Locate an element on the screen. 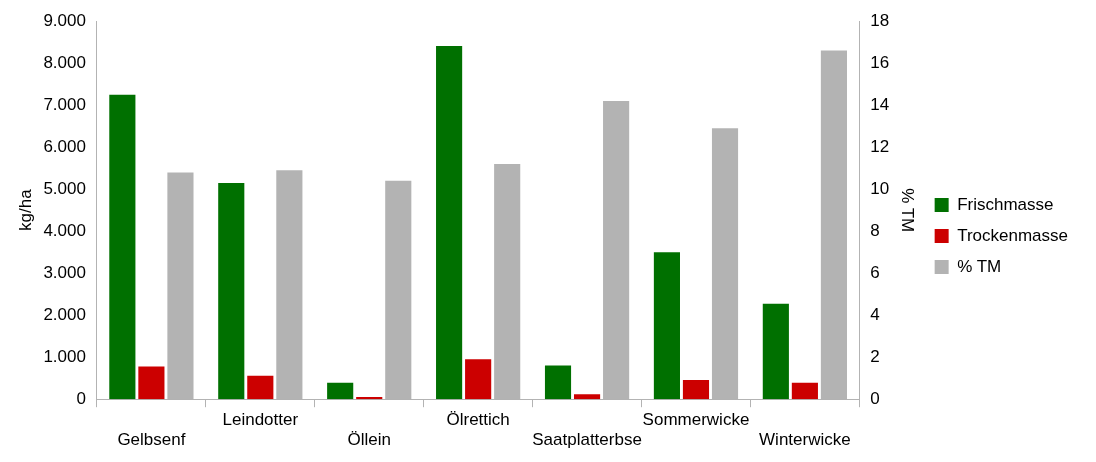 Image resolution: width=1096 pixels, height=462 pixels. y2-tick-label: 4 is located at coordinates (875, 314).